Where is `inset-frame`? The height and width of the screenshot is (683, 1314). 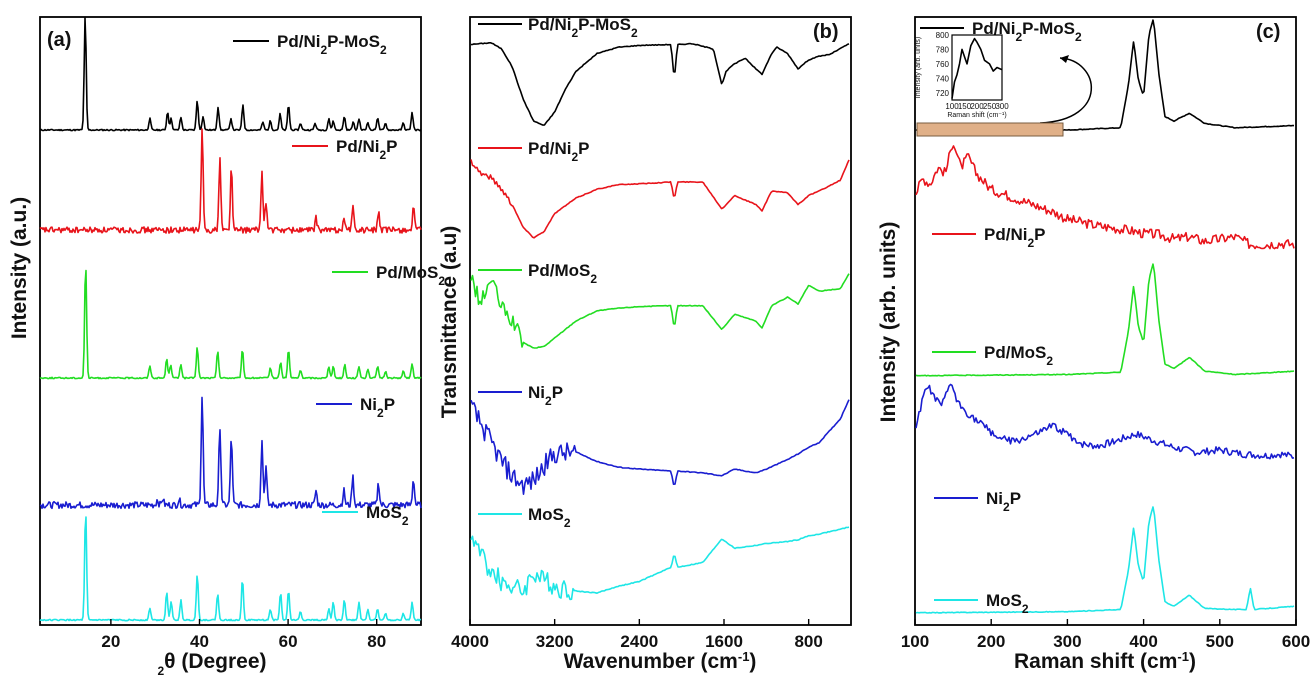 inset-frame is located at coordinates (977, 67).